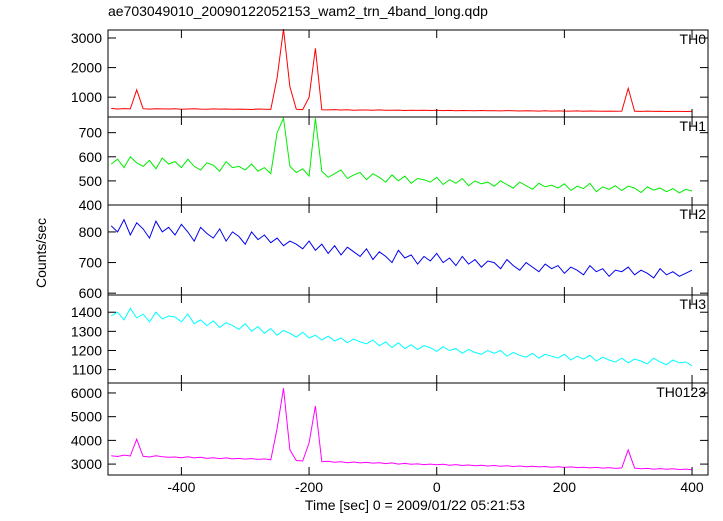  What do you see at coordinates (91, 181) in the screenshot?
I see `y-tick-label: 500` at bounding box center [91, 181].